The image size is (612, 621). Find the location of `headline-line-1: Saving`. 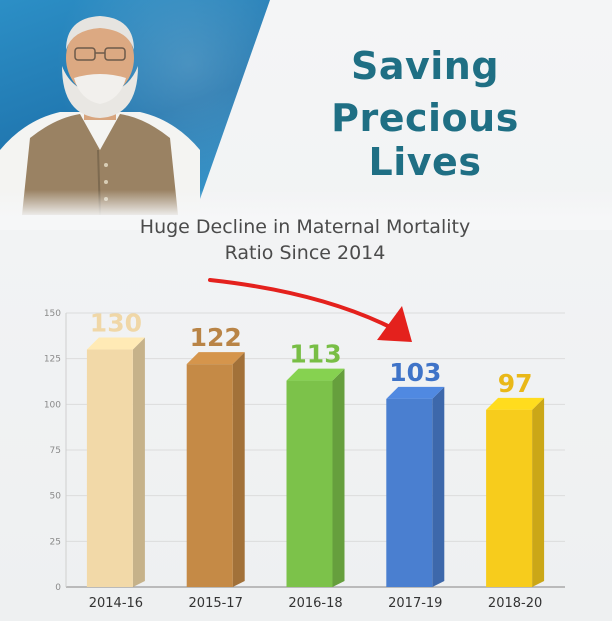

headline-line-1: Saving is located at coordinates (425, 66).